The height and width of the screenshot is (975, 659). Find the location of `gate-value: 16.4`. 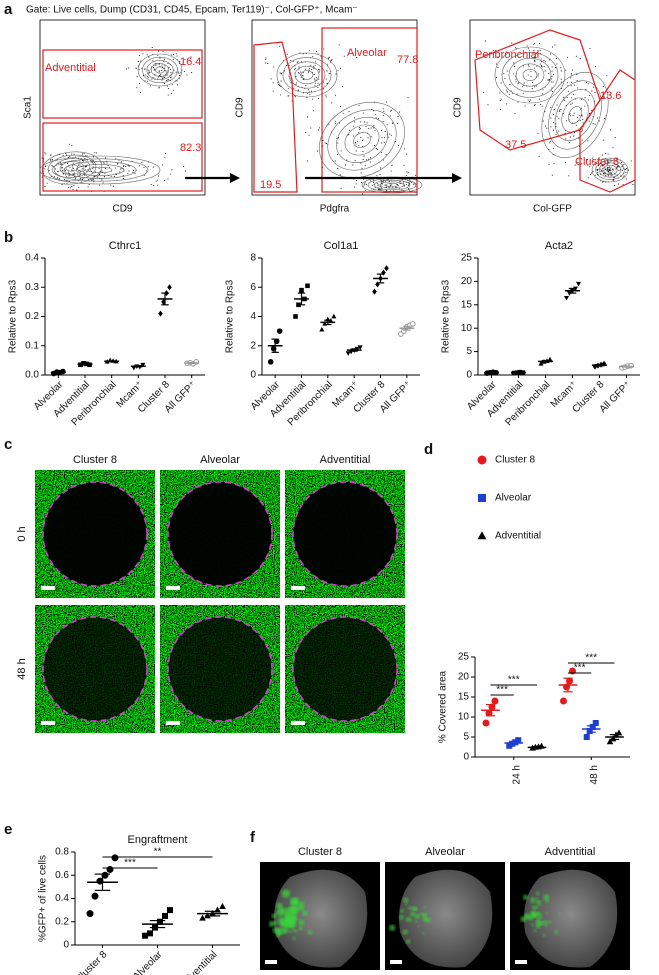

gate-value: 16.4 is located at coordinates (190, 62).